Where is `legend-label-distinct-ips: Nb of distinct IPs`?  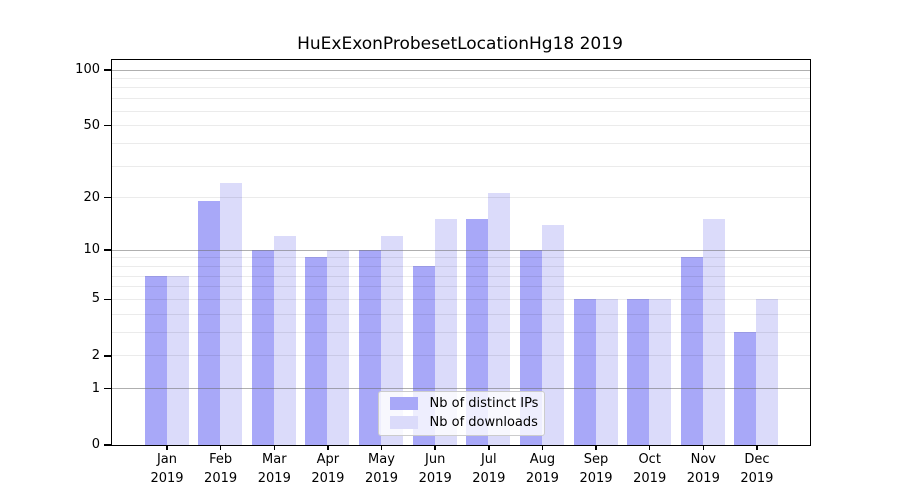 legend-label-distinct-ips: Nb of distinct IPs is located at coordinates (484, 403).